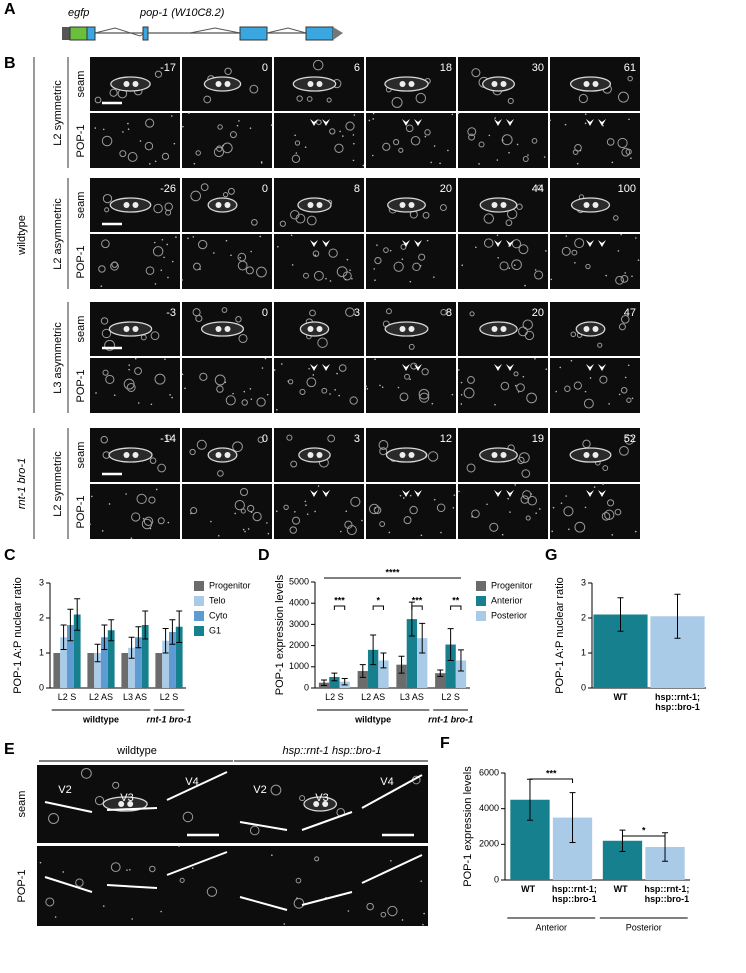 The image size is (746, 973). Describe the element at coordinates (450, 697) in the screenshot. I see `x-tick-label: L2 S` at that location.